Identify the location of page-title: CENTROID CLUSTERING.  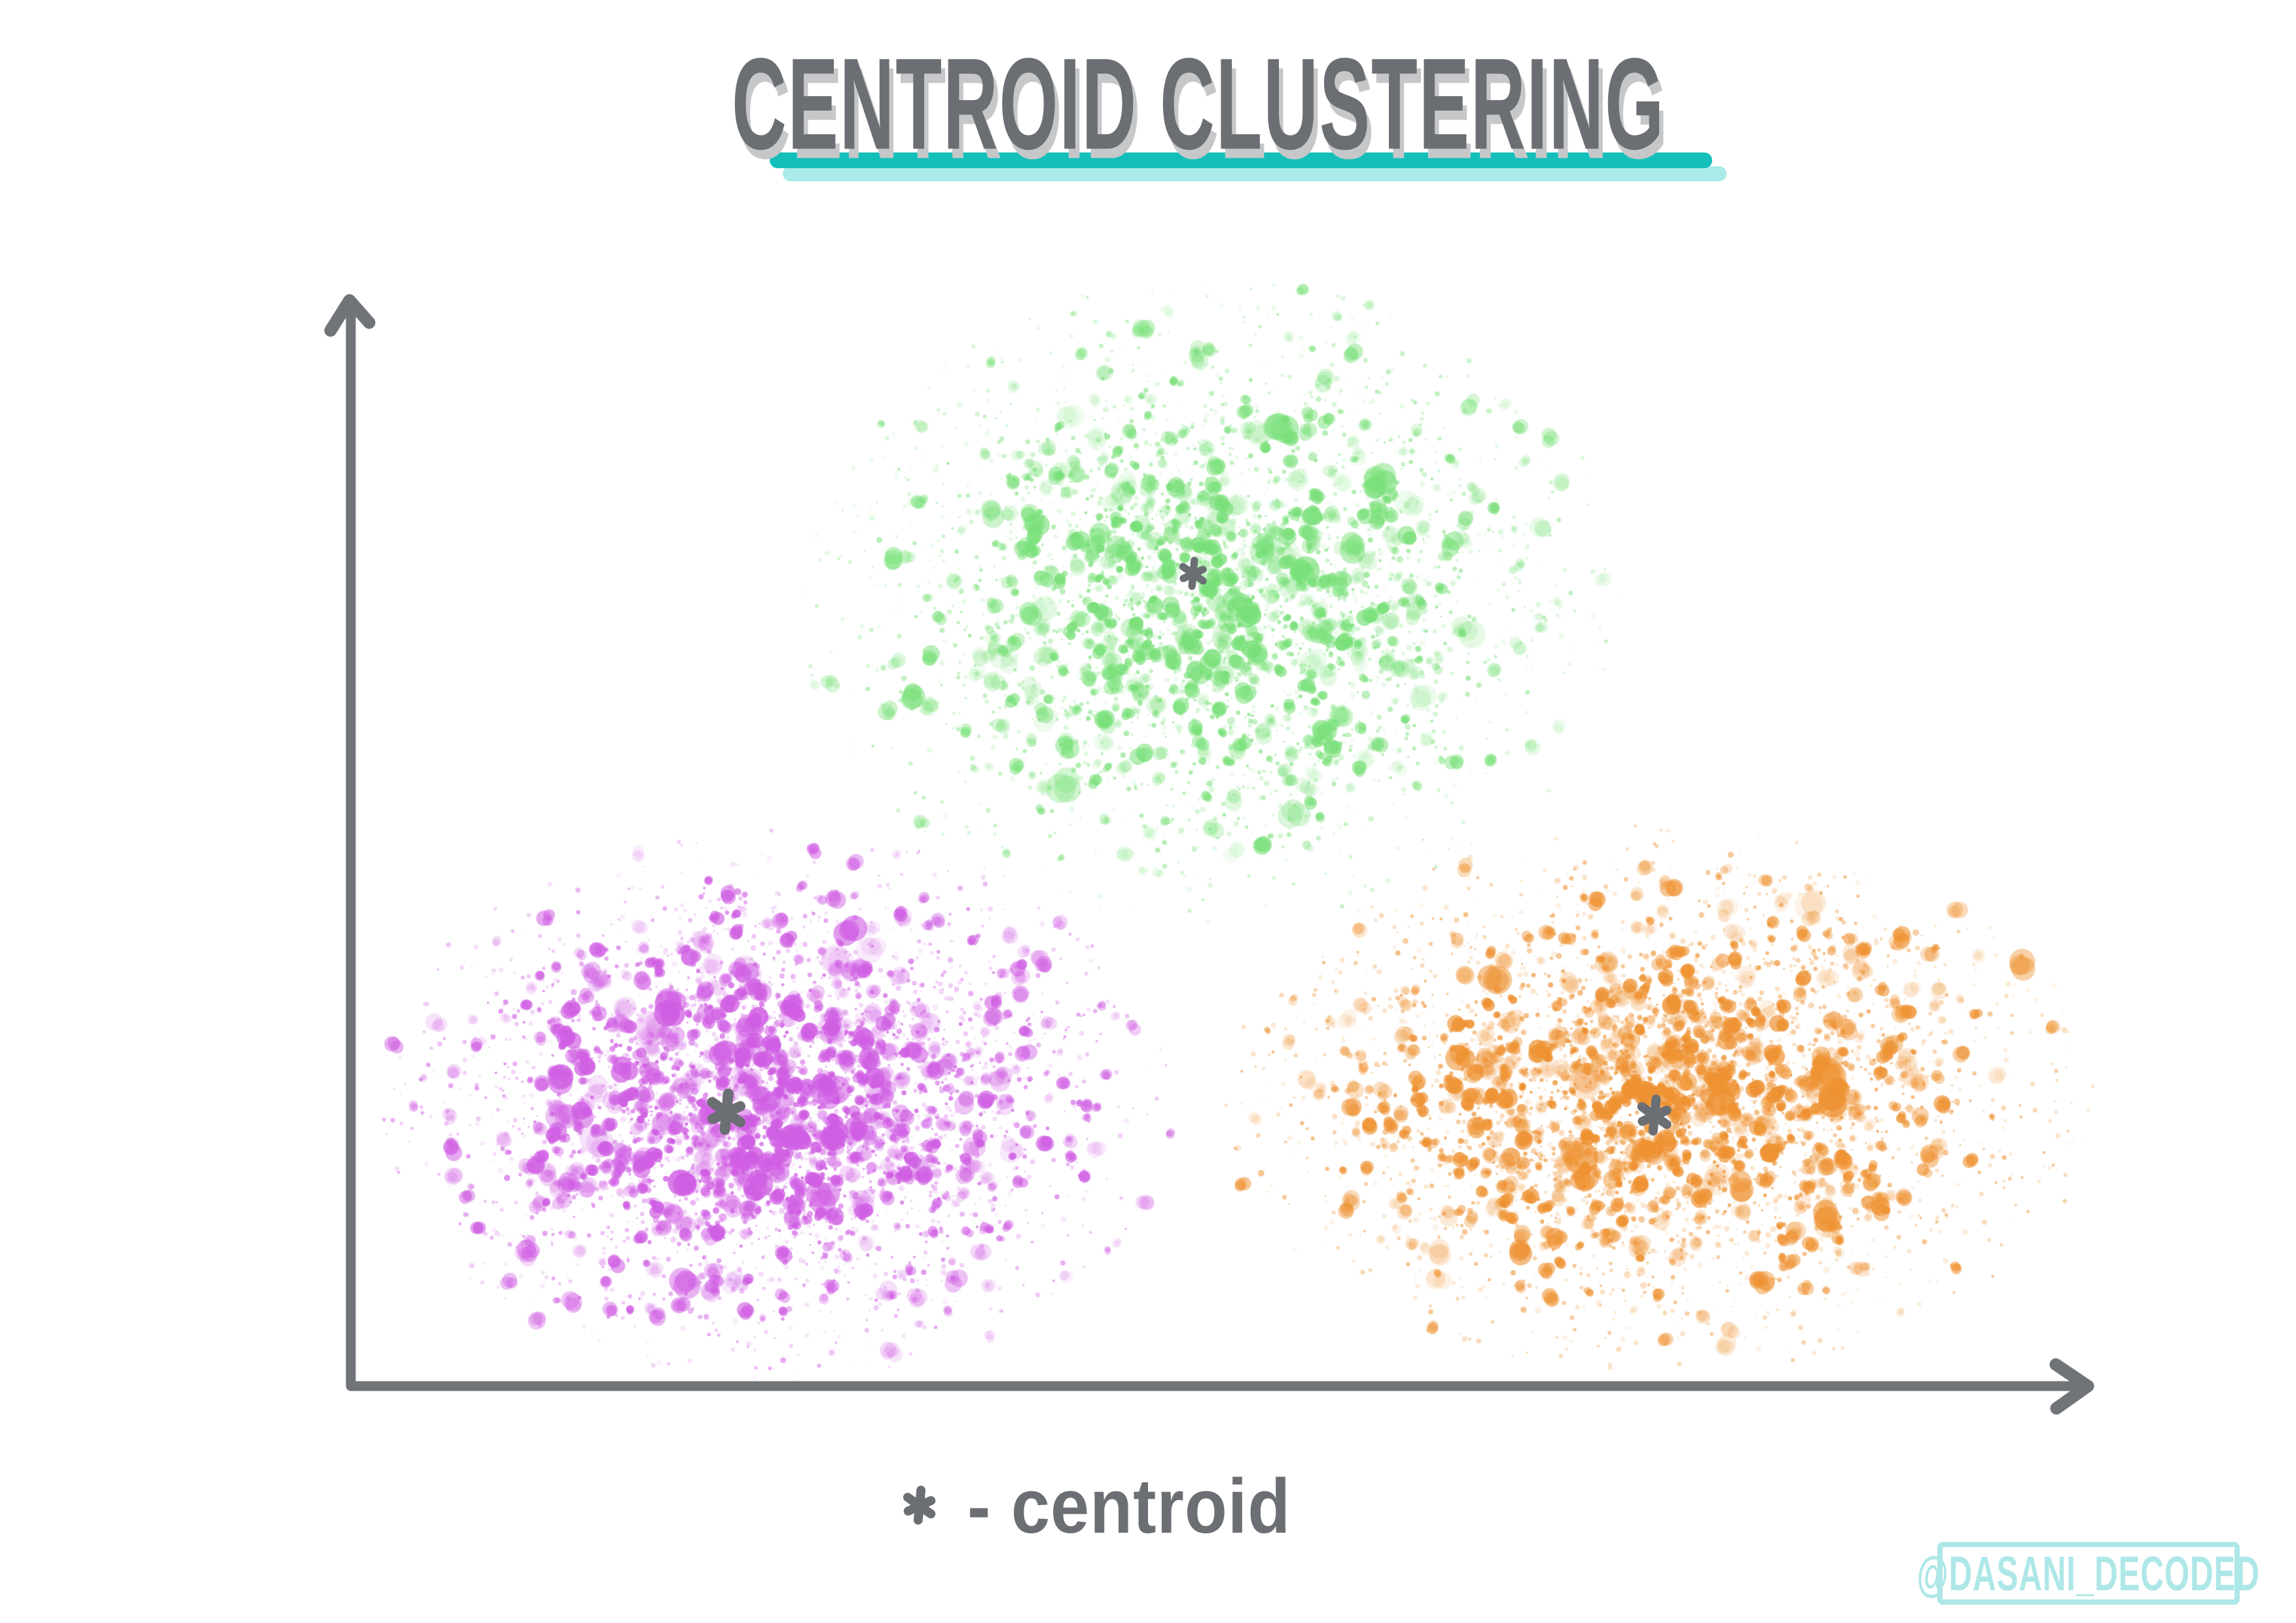
(1198, 104).